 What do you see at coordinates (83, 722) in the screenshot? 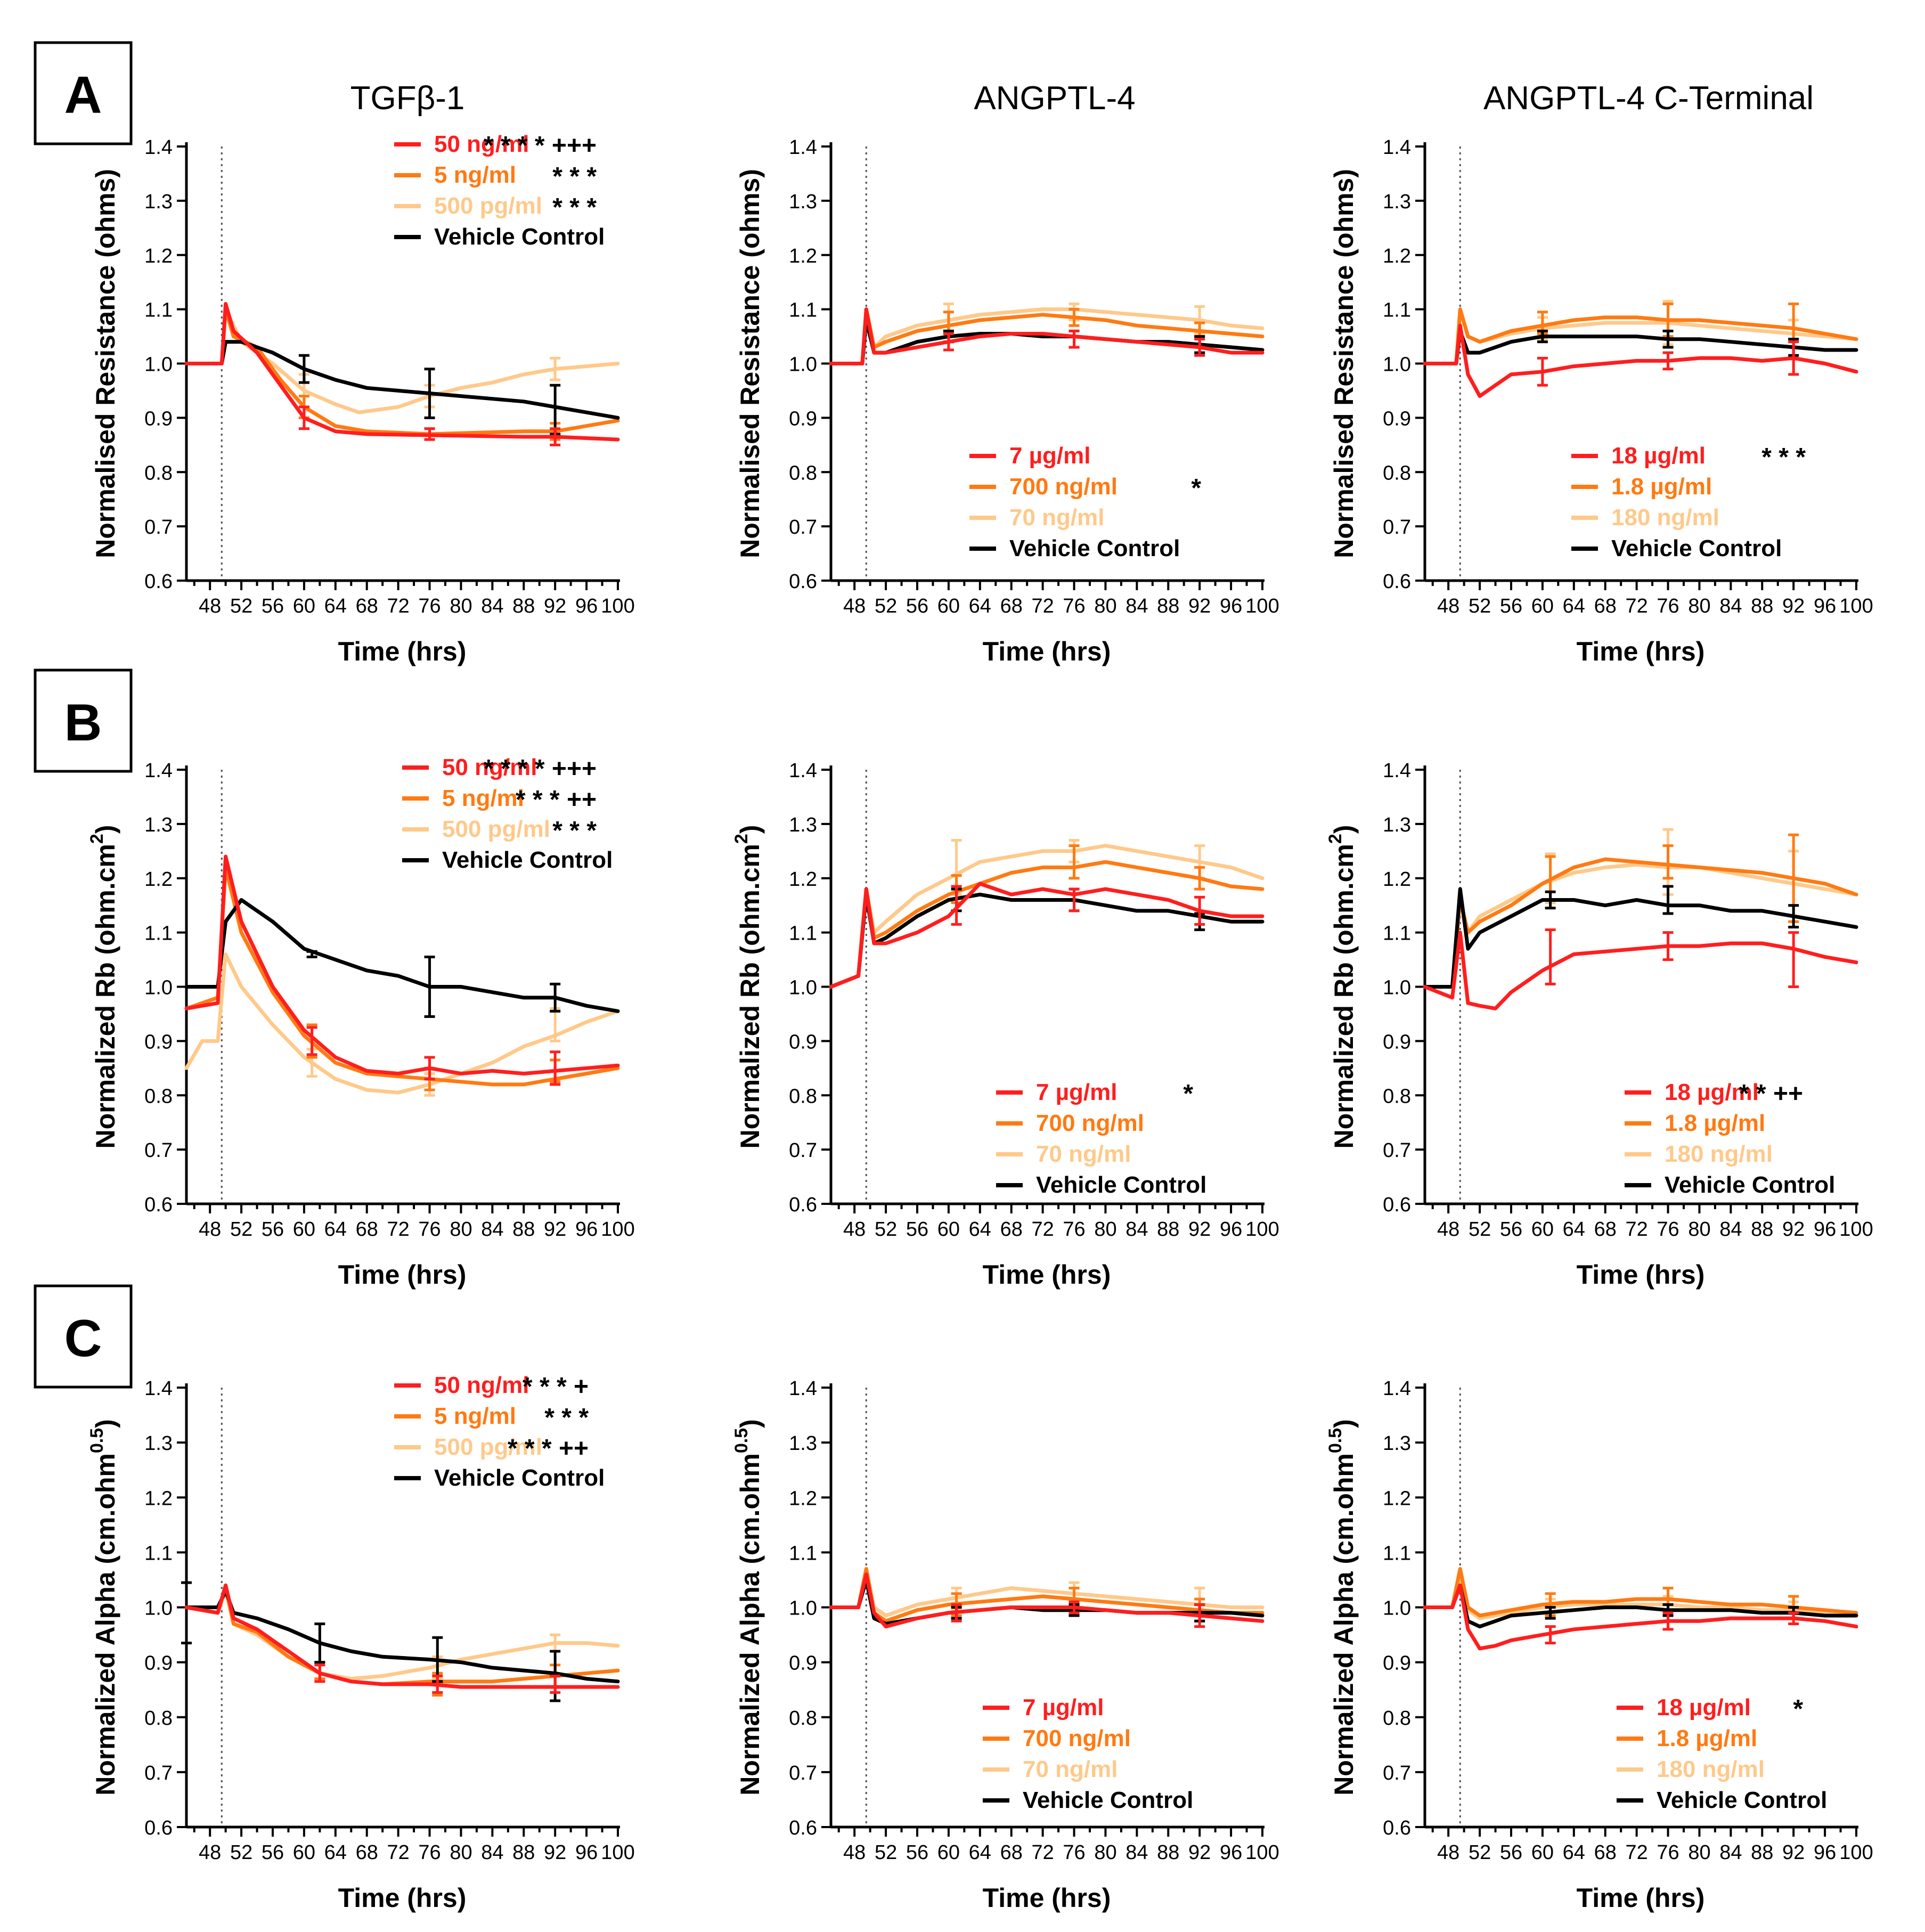
I see `row-label-b-text: B` at bounding box center [83, 722].